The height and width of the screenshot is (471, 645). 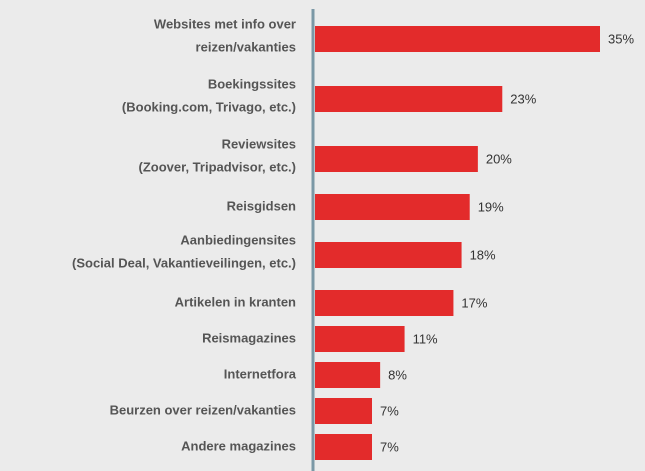 What do you see at coordinates (491, 206) in the screenshot?
I see `value-label: 19%` at bounding box center [491, 206].